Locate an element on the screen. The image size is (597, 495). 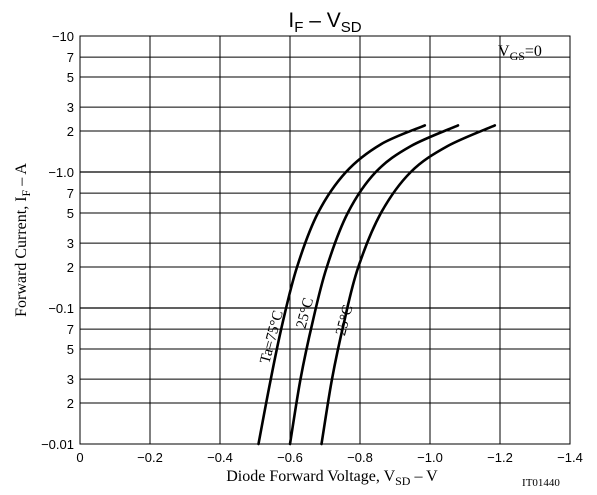
y-axis-label-subscript: F is located at coordinates (26, 192).